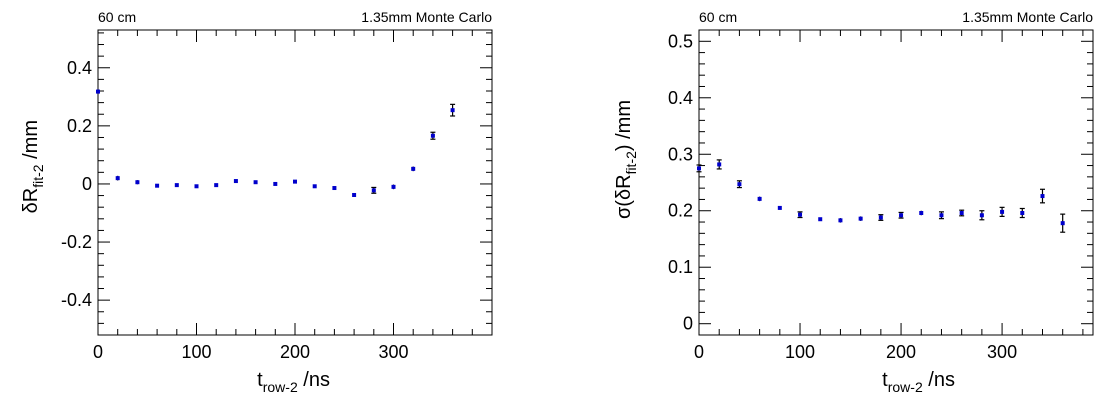  I want to click on y-tick-label: -0.2, so click(76, 242).